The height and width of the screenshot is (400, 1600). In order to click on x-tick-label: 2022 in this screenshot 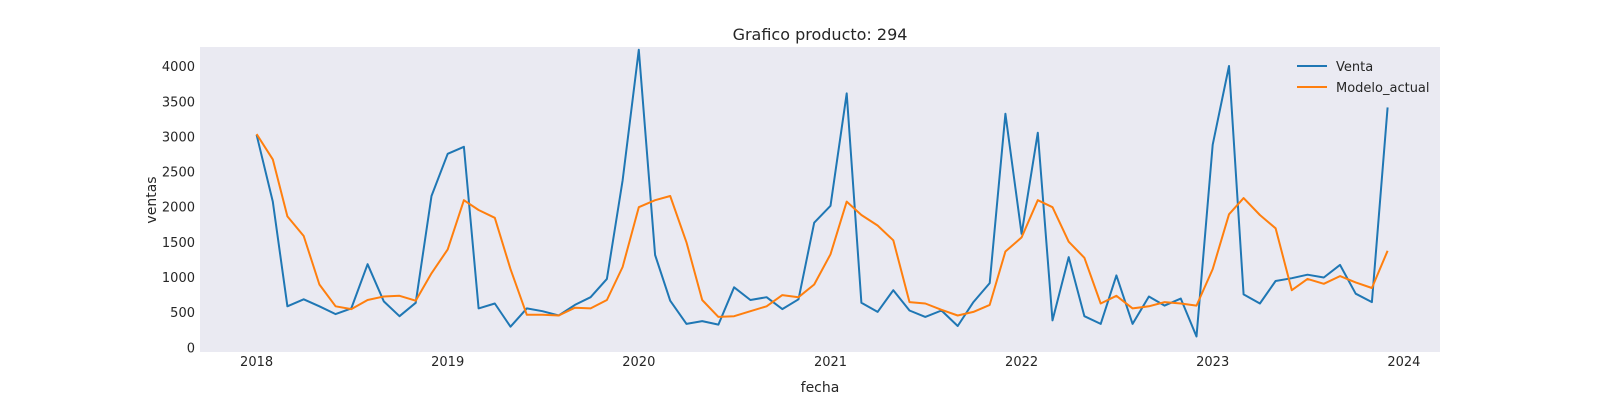, I will do `click(1021, 362)`.